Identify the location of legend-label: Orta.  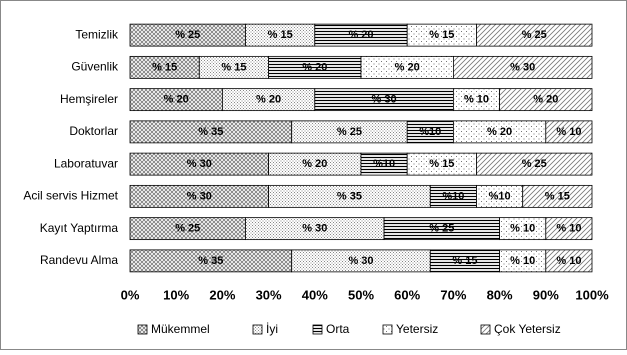
(338, 329).